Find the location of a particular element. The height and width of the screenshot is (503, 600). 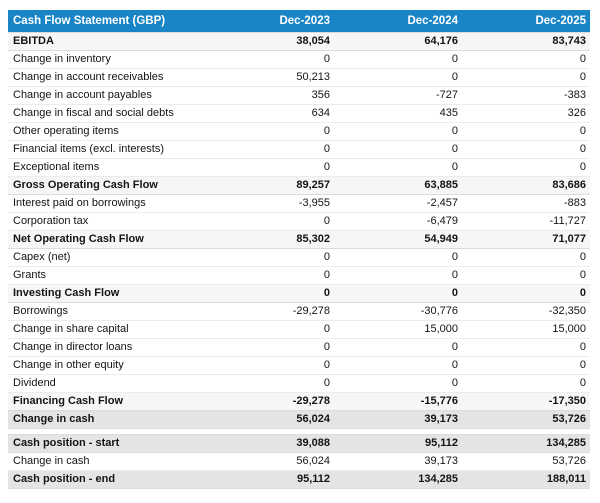

table-row: Dividend 0 0 0 is located at coordinates (299, 383).